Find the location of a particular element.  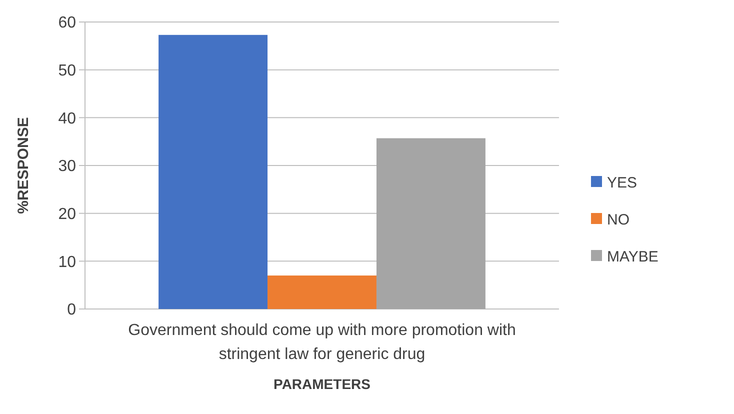

y-tick-label: 50 is located at coordinates (67, 71).